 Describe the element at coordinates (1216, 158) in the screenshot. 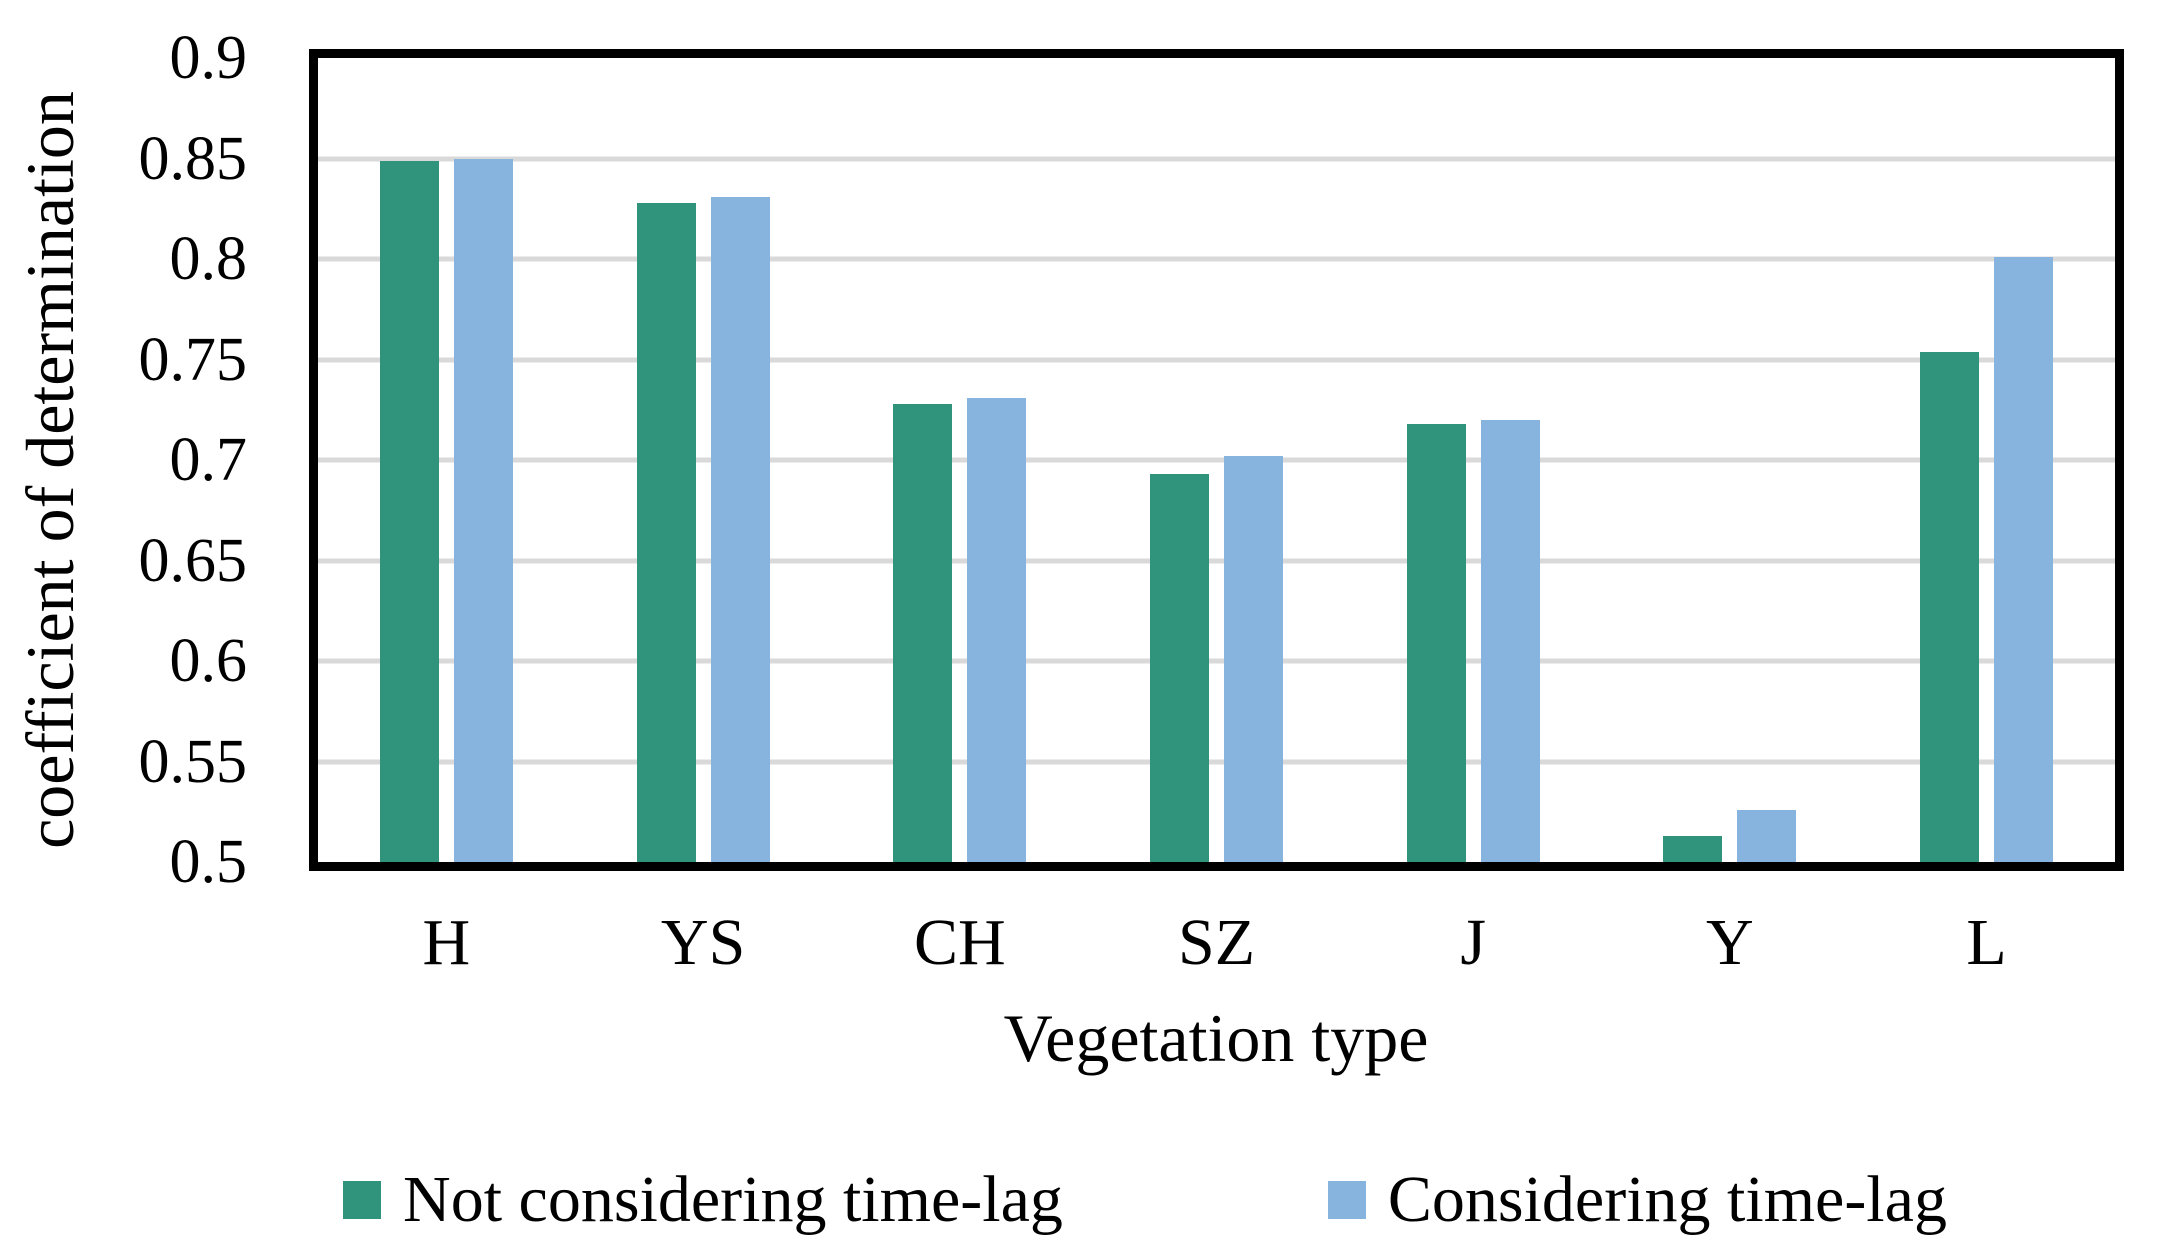

I see `gridline-0.85` at that location.